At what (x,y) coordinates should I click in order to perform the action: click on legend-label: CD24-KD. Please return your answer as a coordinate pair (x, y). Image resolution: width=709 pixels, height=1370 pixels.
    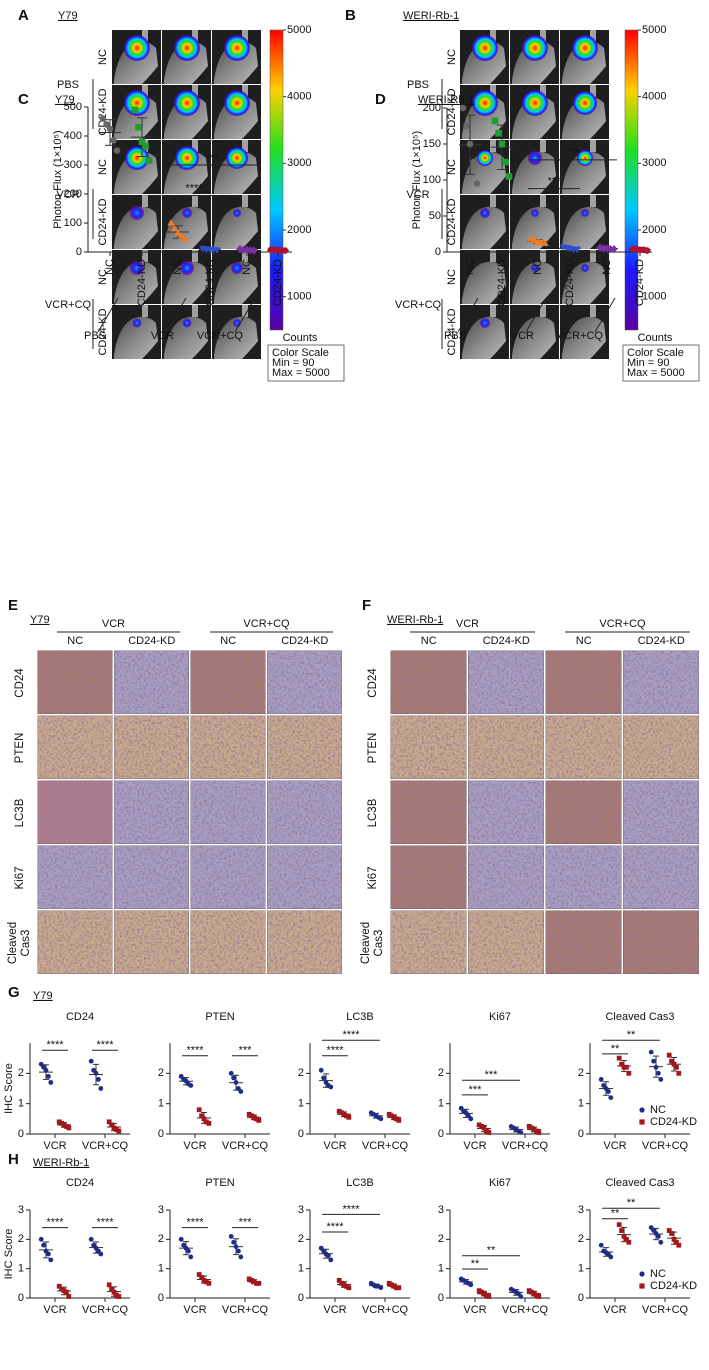
    Looking at the image, I should click on (673, 1286).